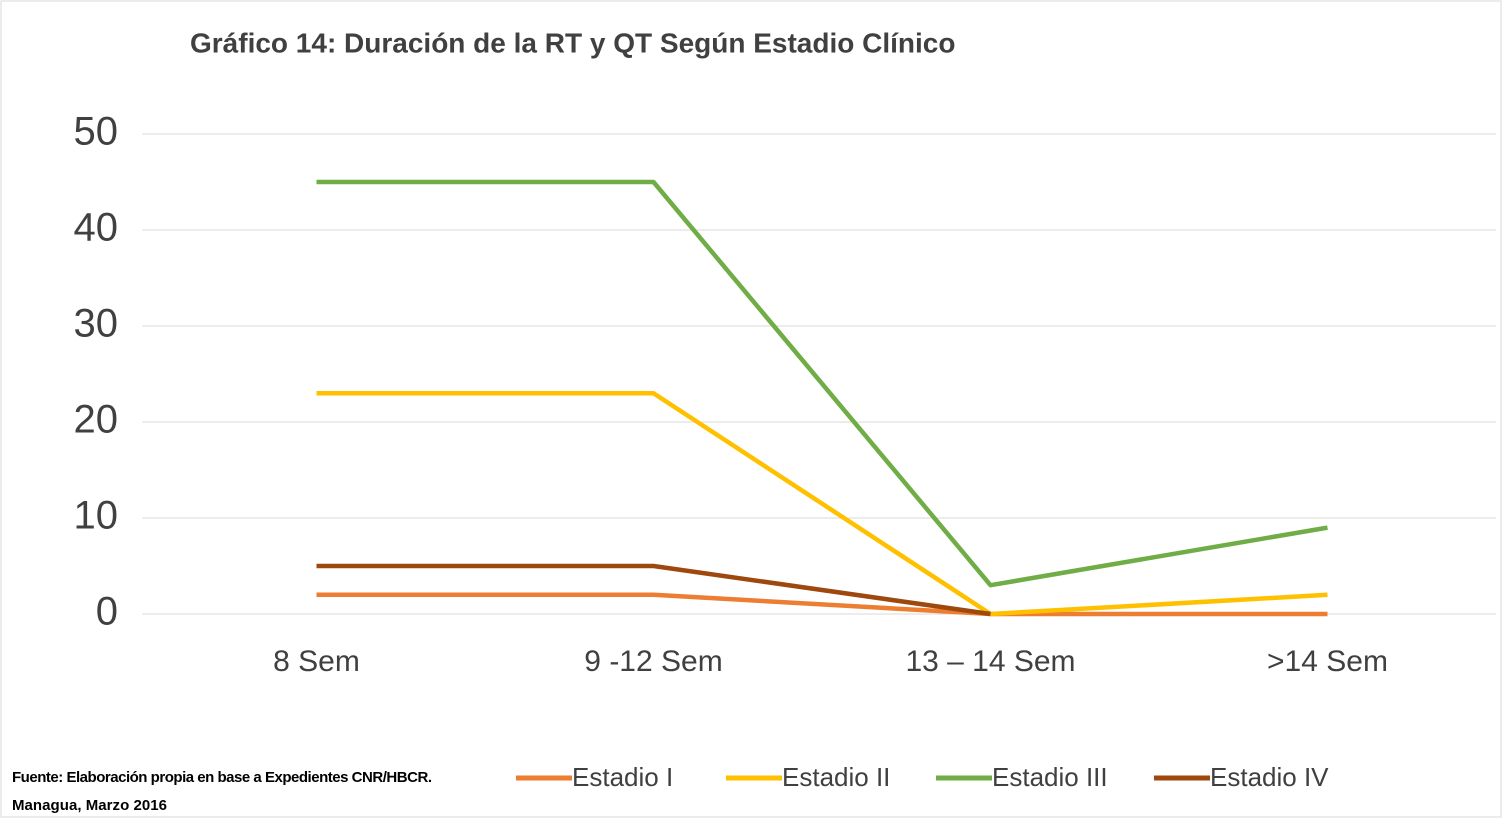 Image resolution: width=1502 pixels, height=818 pixels. I want to click on y-tick-label: 30, so click(96, 324).